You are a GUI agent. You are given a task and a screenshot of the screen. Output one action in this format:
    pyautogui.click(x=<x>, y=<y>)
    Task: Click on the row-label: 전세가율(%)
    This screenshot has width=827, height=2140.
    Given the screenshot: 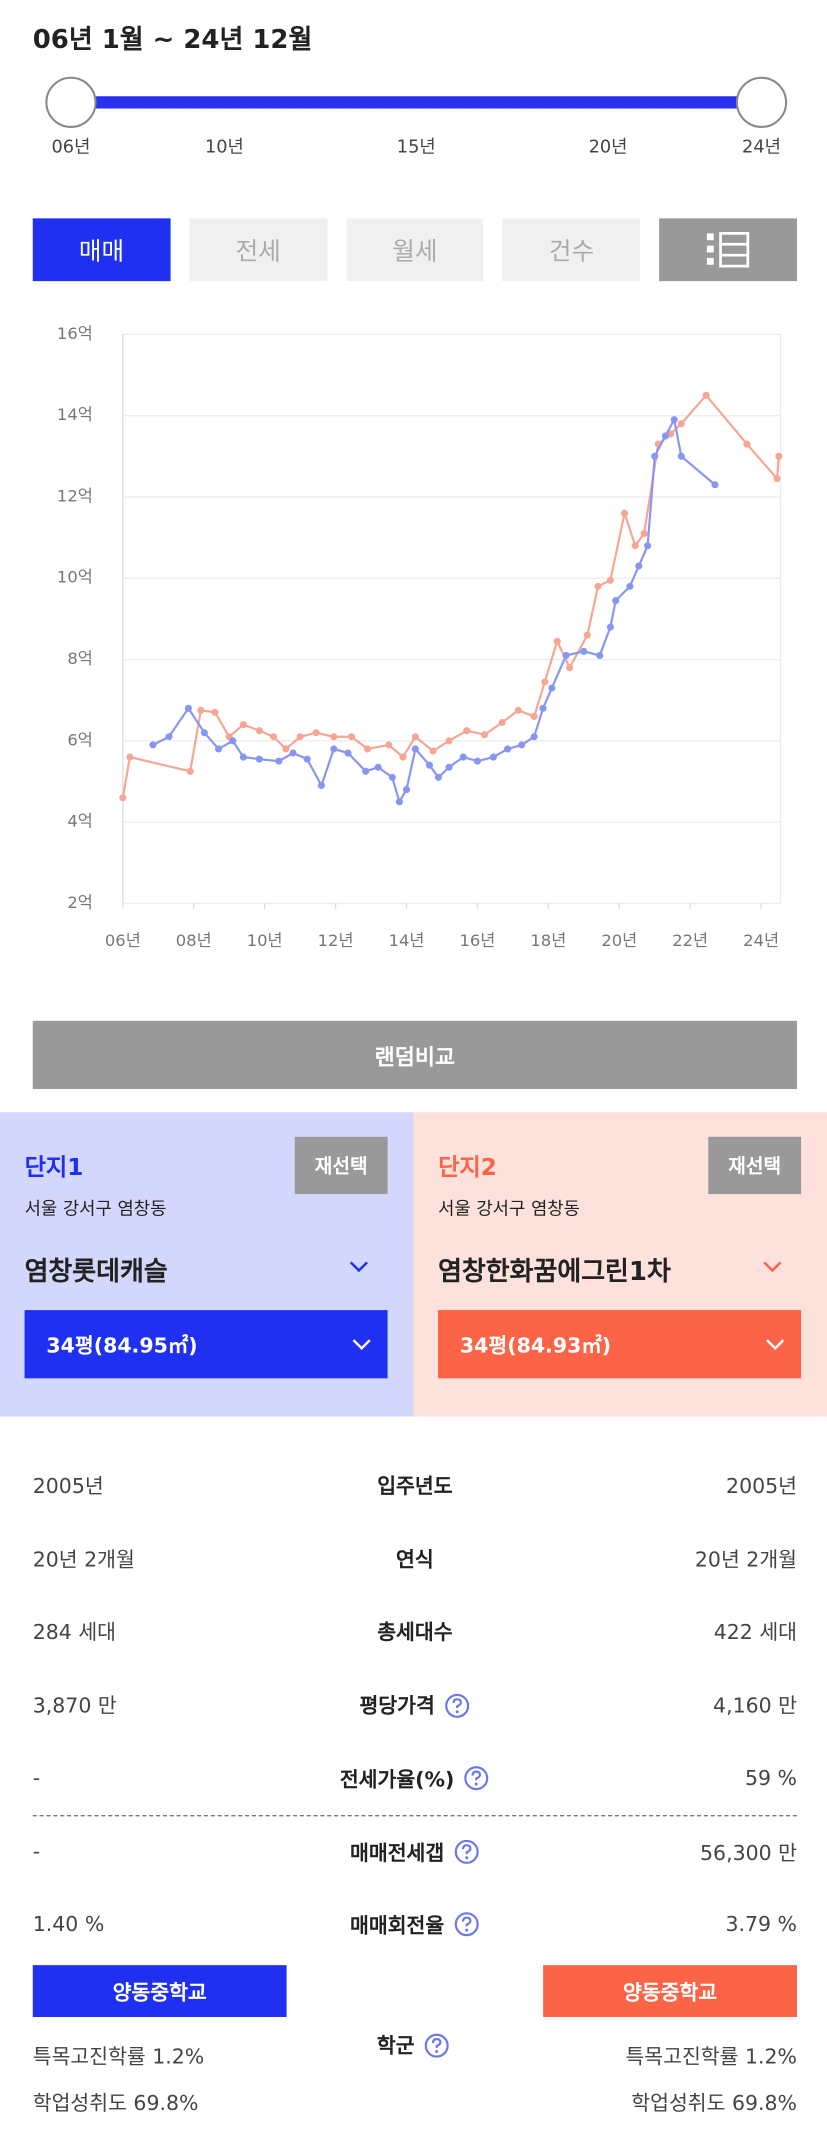 What is the action you would take?
    pyautogui.click(x=397, y=1779)
    